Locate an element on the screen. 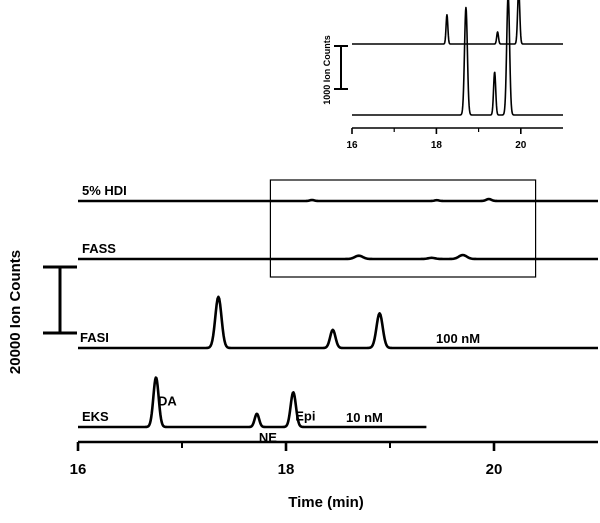  x-tick-label-1: 18 is located at coordinates (286, 469).